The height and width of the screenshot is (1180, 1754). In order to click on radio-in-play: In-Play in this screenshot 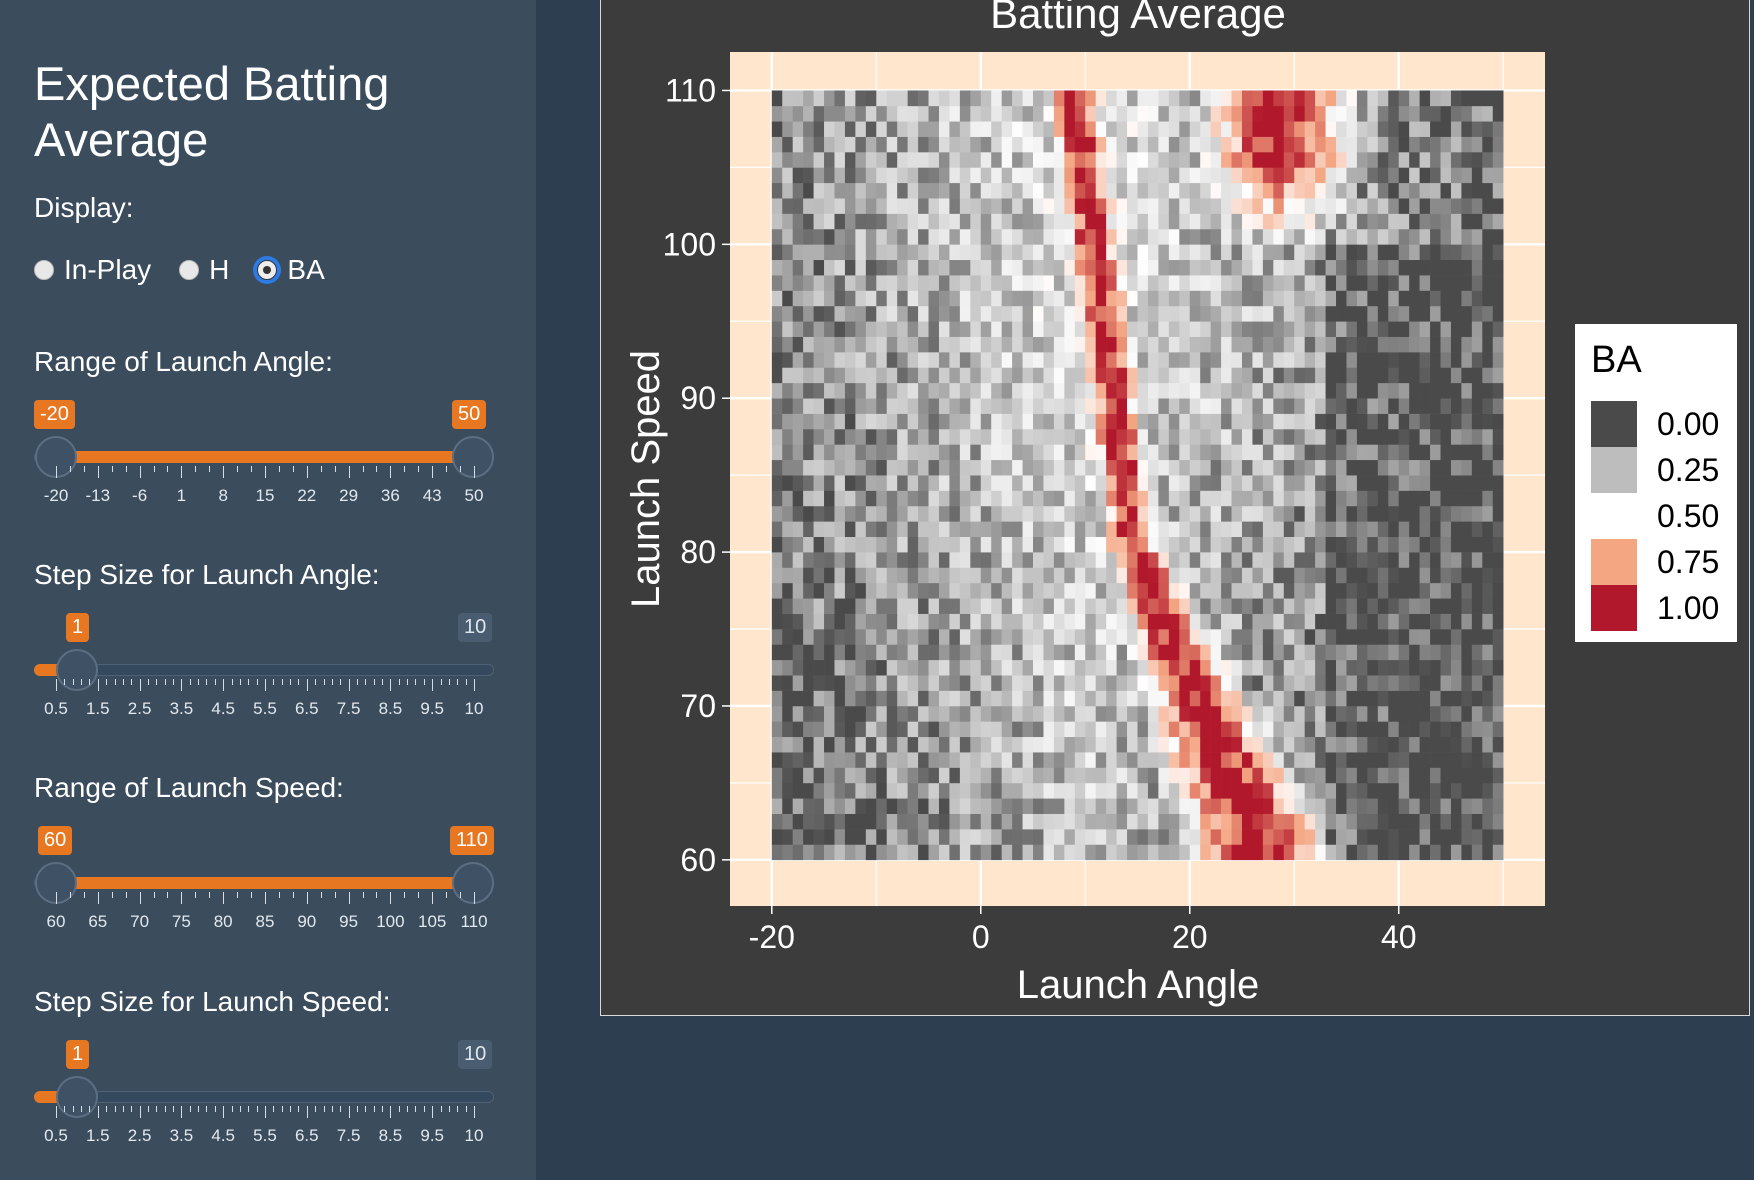, I will do `click(92, 270)`.